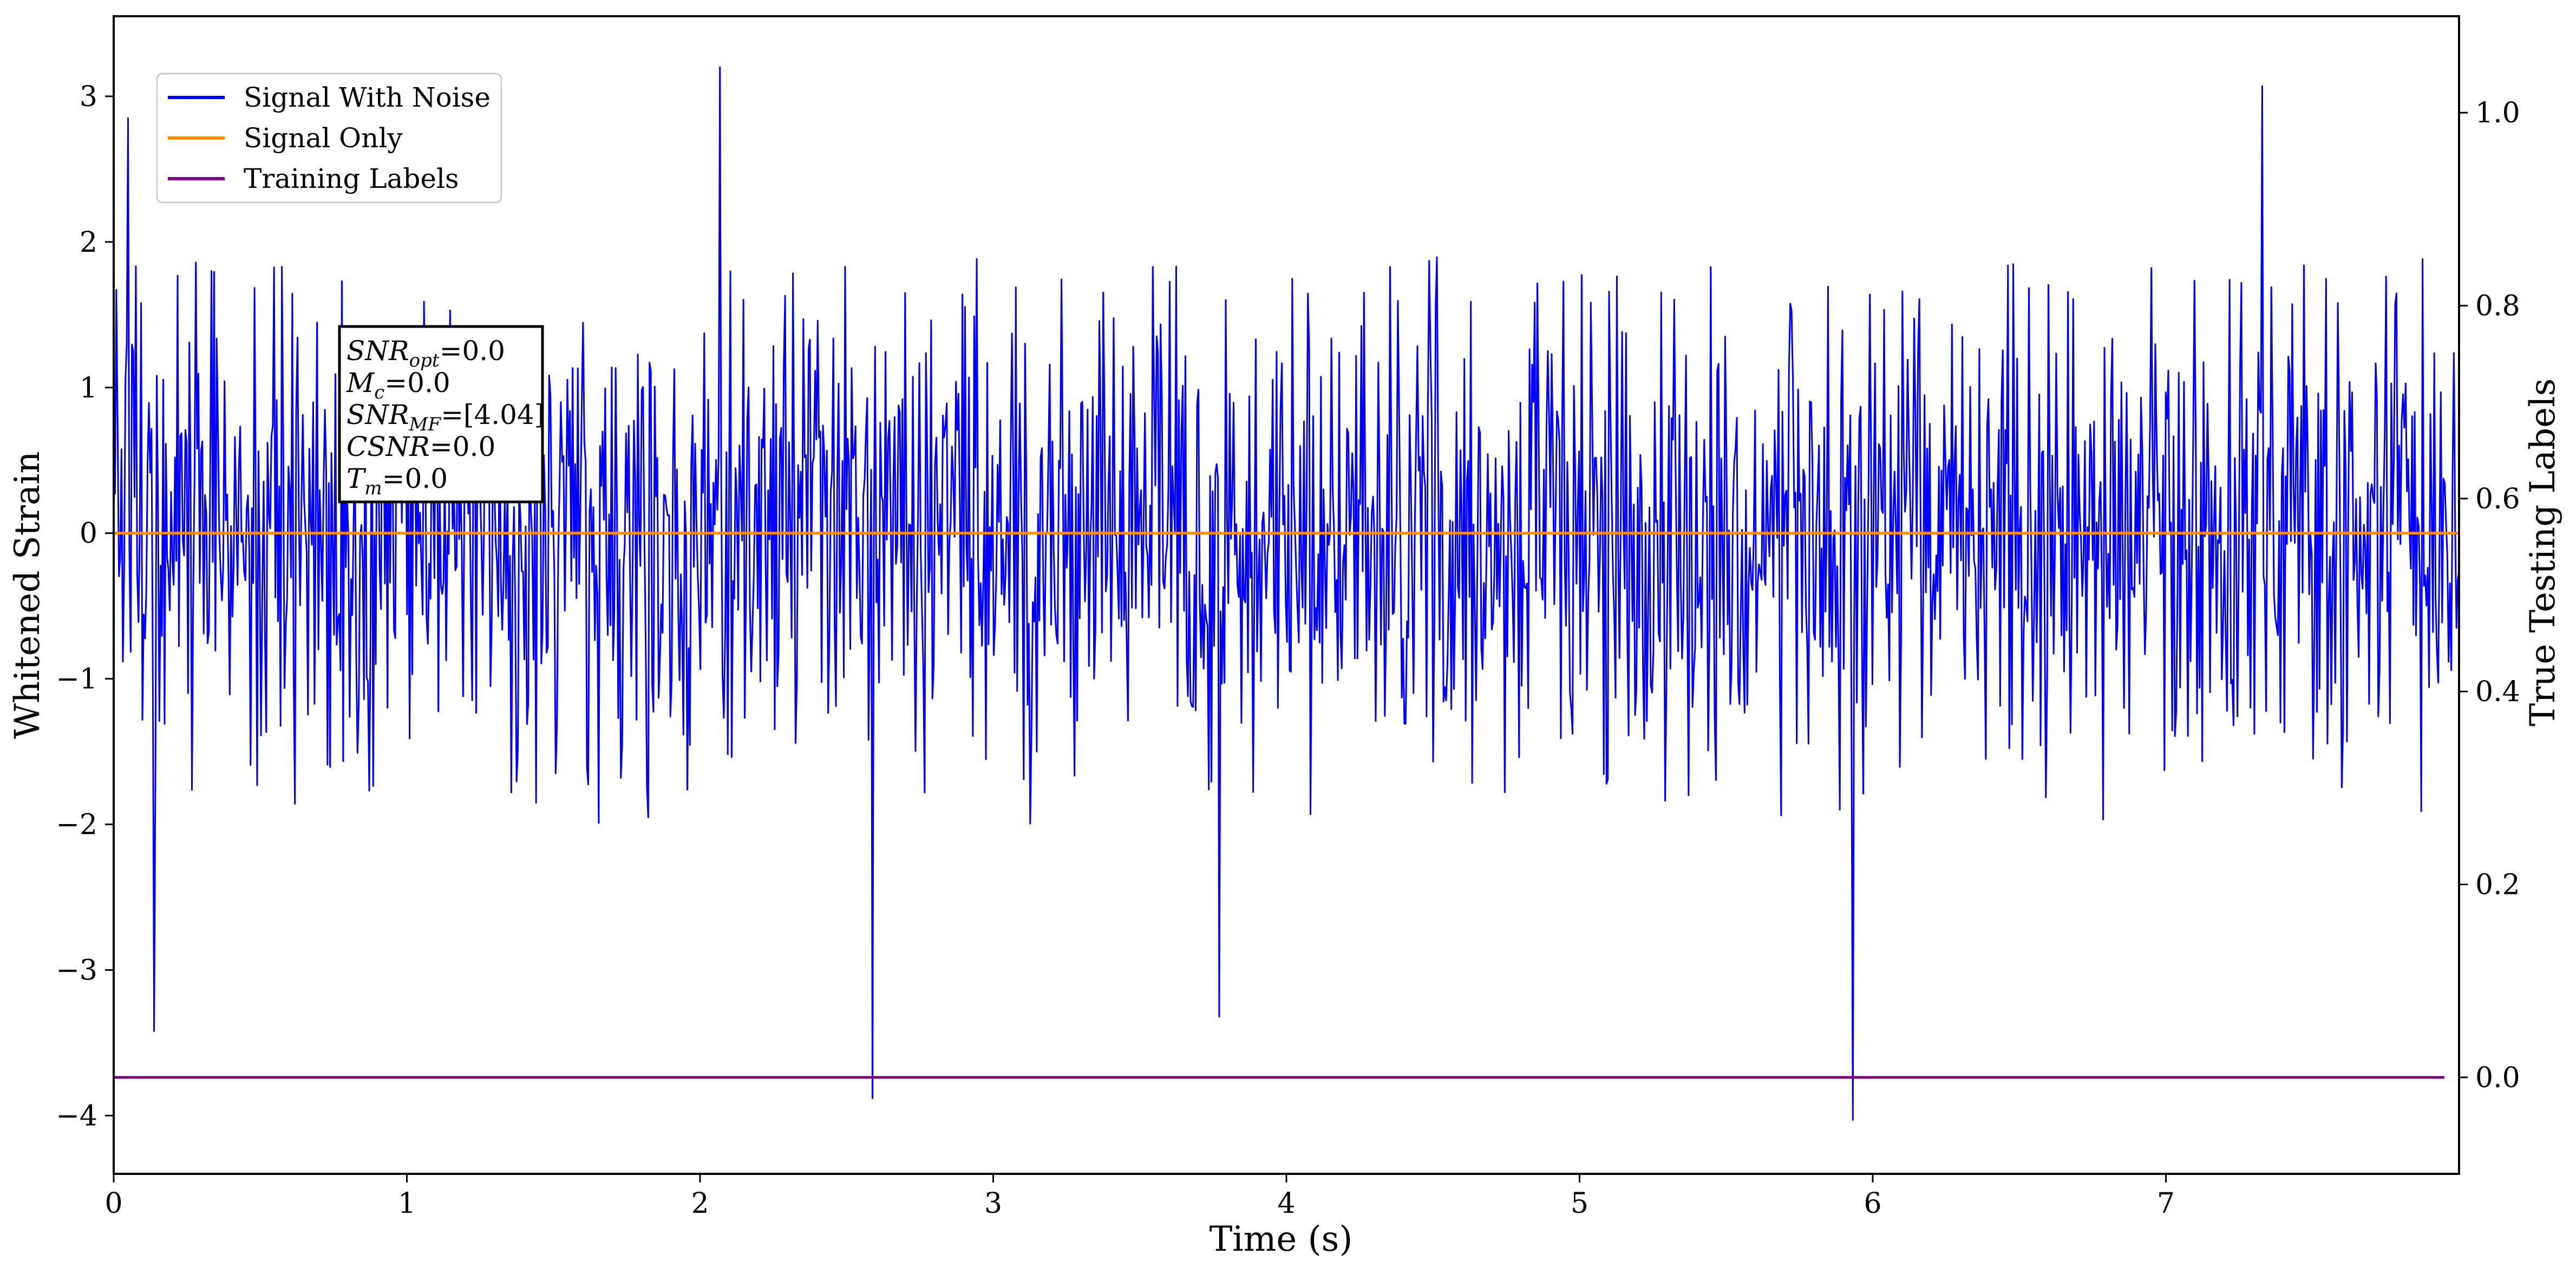 The image size is (2576, 1274). What do you see at coordinates (76, 825) in the screenshot?
I see `y-tick-label: −2` at bounding box center [76, 825].